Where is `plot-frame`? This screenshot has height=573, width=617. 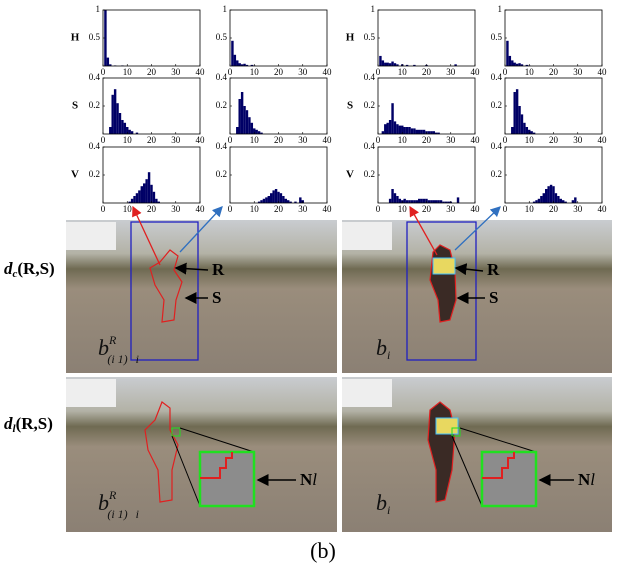 plot-frame is located at coordinates (278, 38).